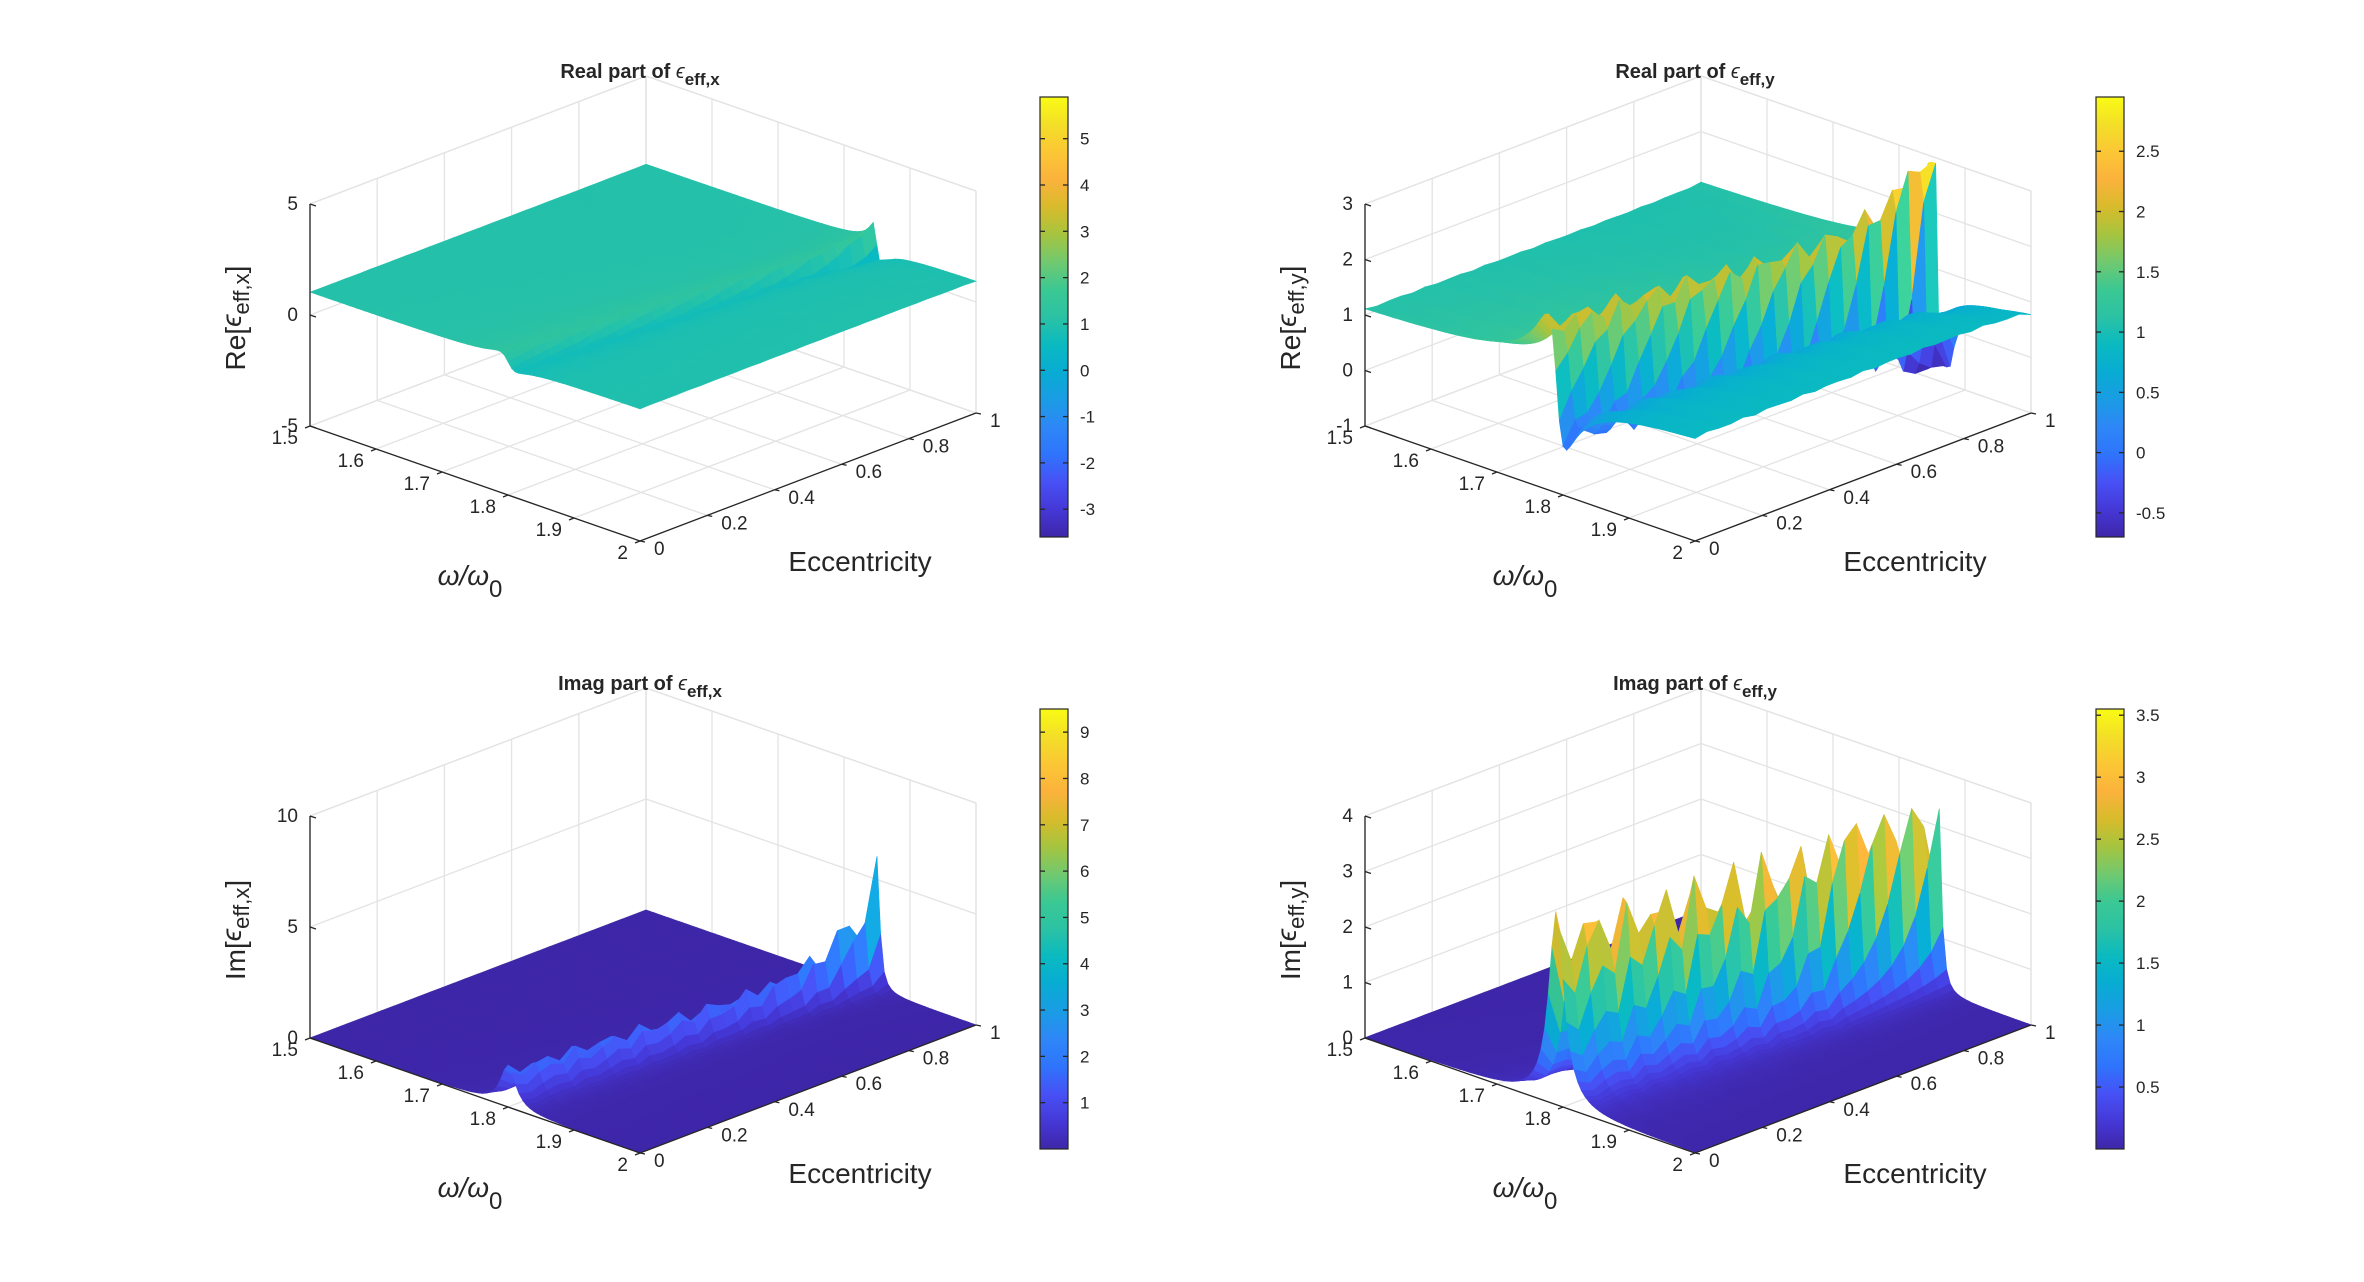 The height and width of the screenshot is (1282, 2364). Describe the element at coordinates (1695, 75) in the screenshot. I see `subplot-title: Real part of ϵeff,y` at that location.